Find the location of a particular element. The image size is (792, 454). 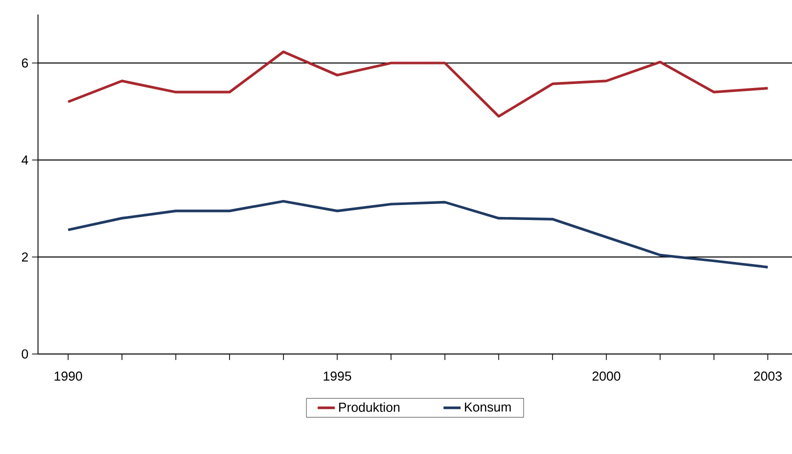

y-tick-label: 6 is located at coordinates (25, 63).